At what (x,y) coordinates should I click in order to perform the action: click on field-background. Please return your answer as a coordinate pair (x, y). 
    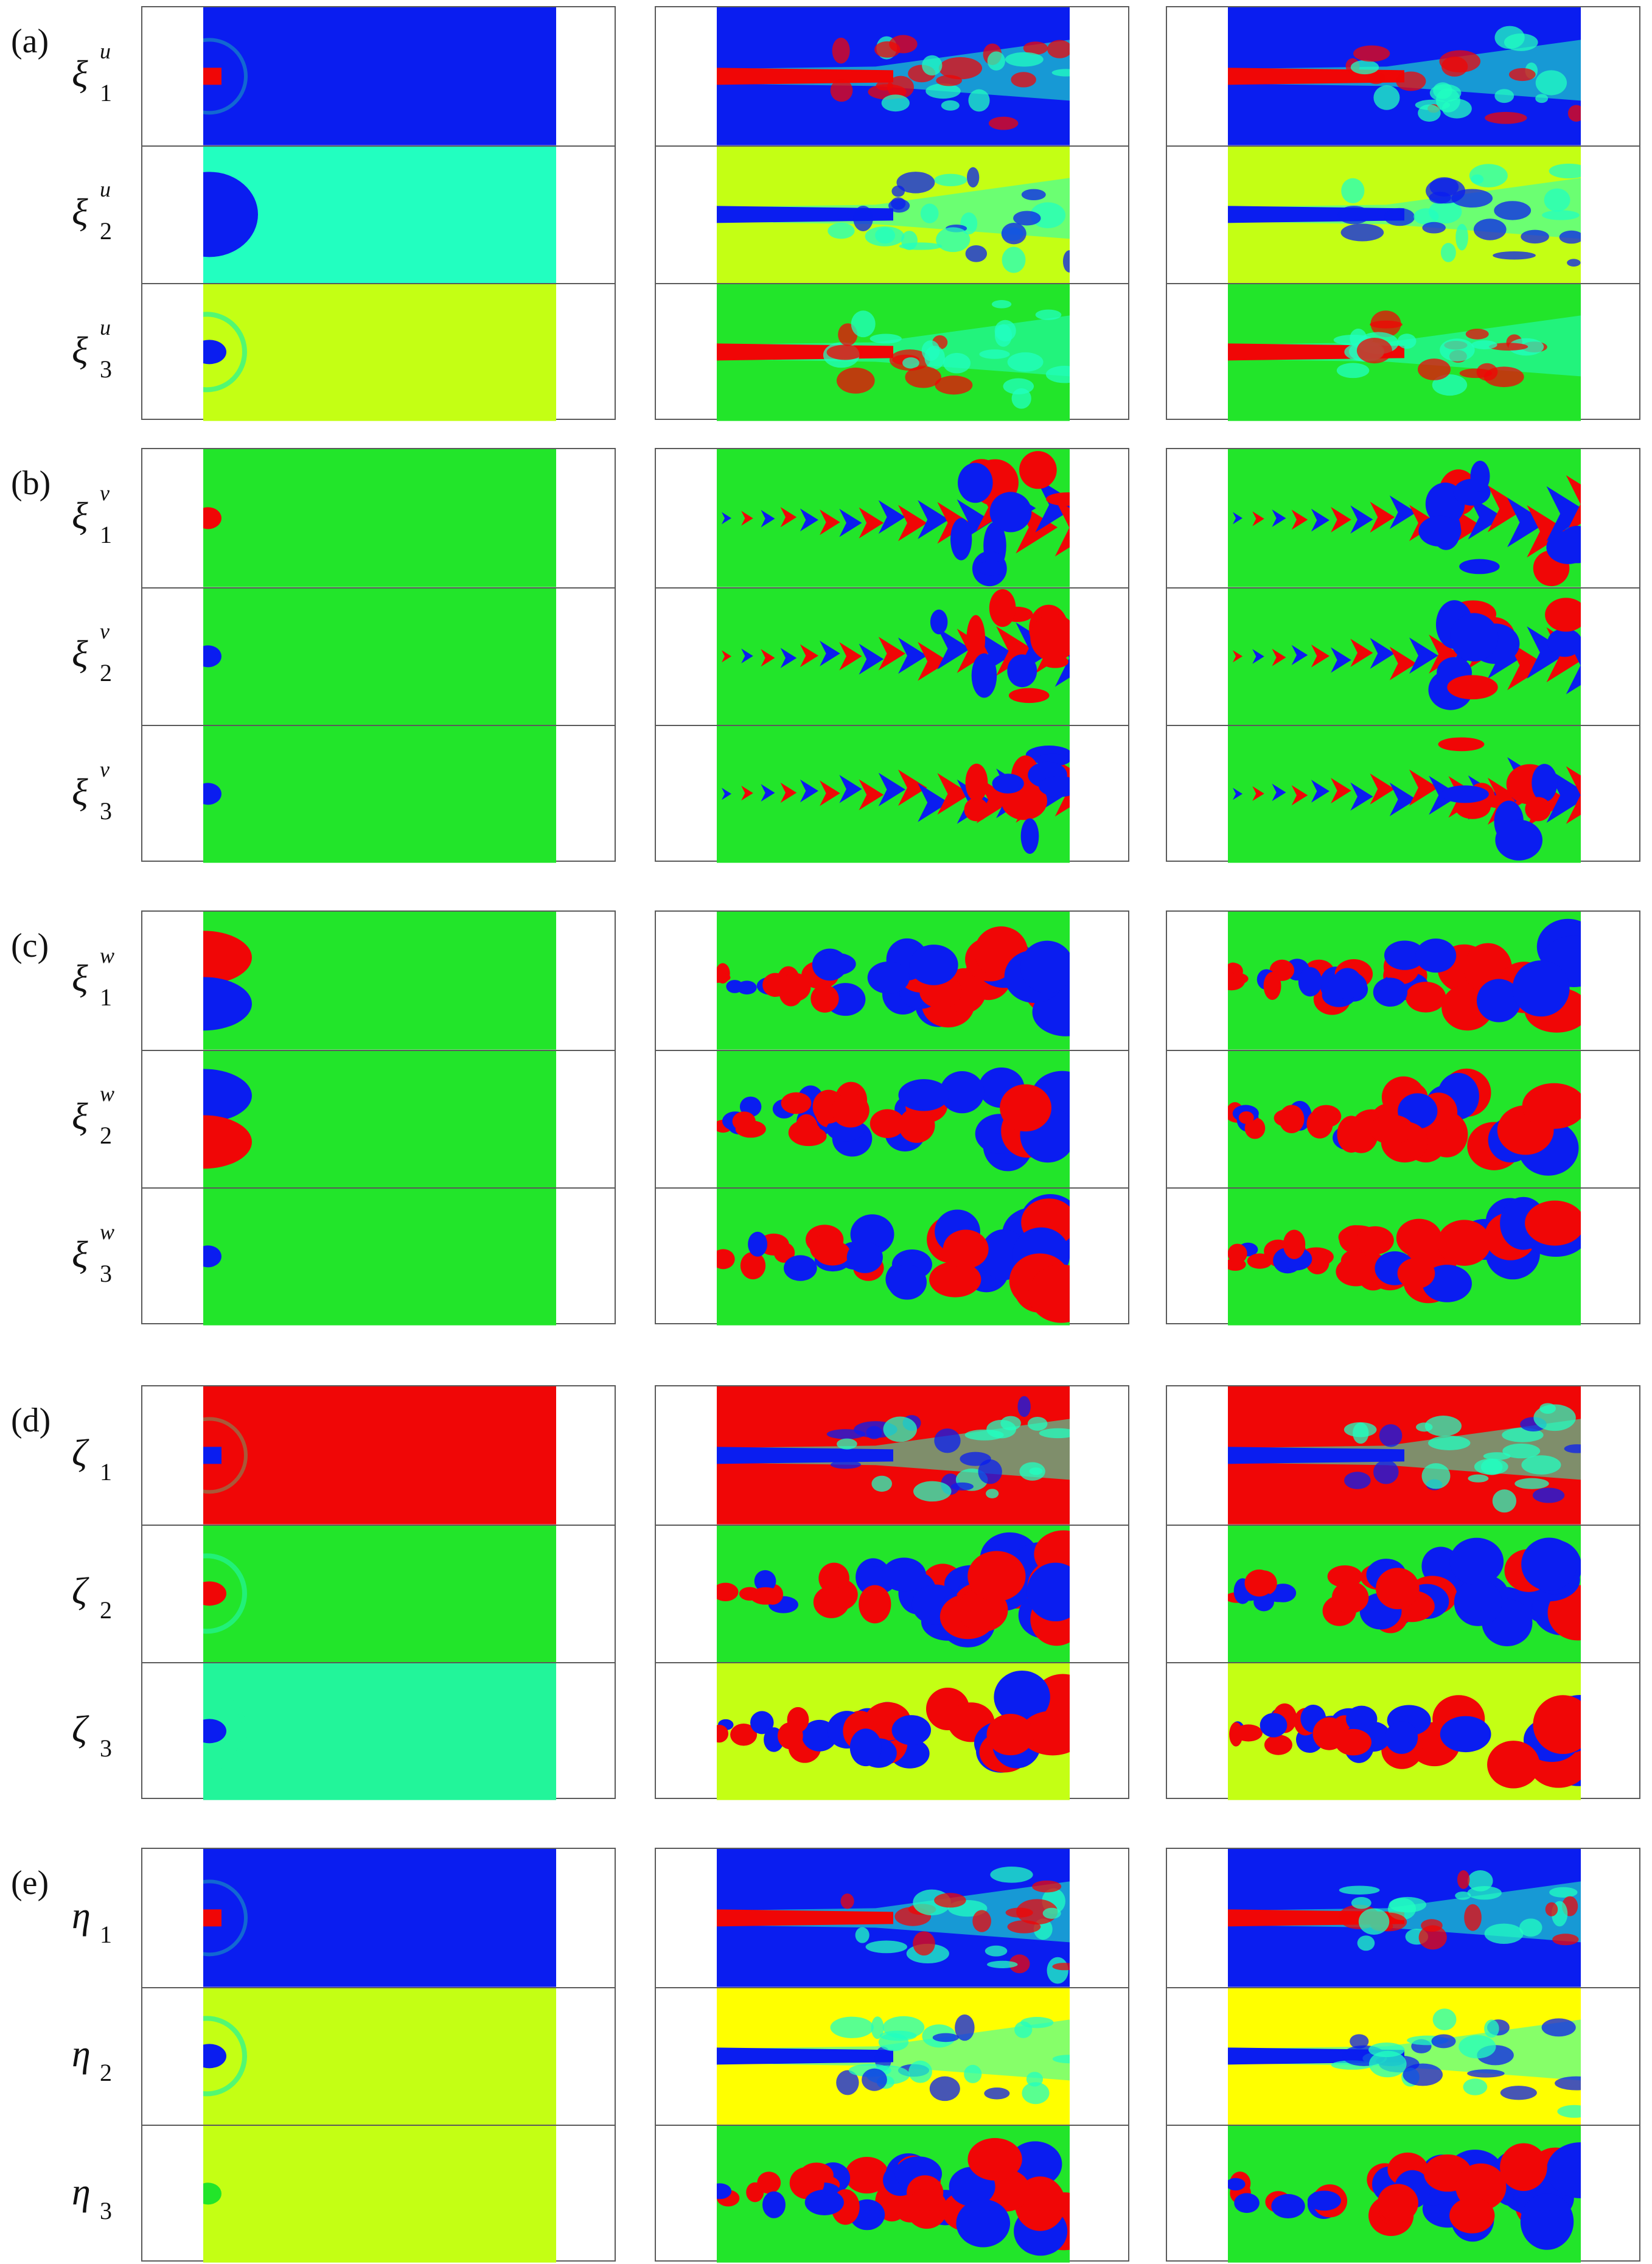
    Looking at the image, I should click on (379, 214).